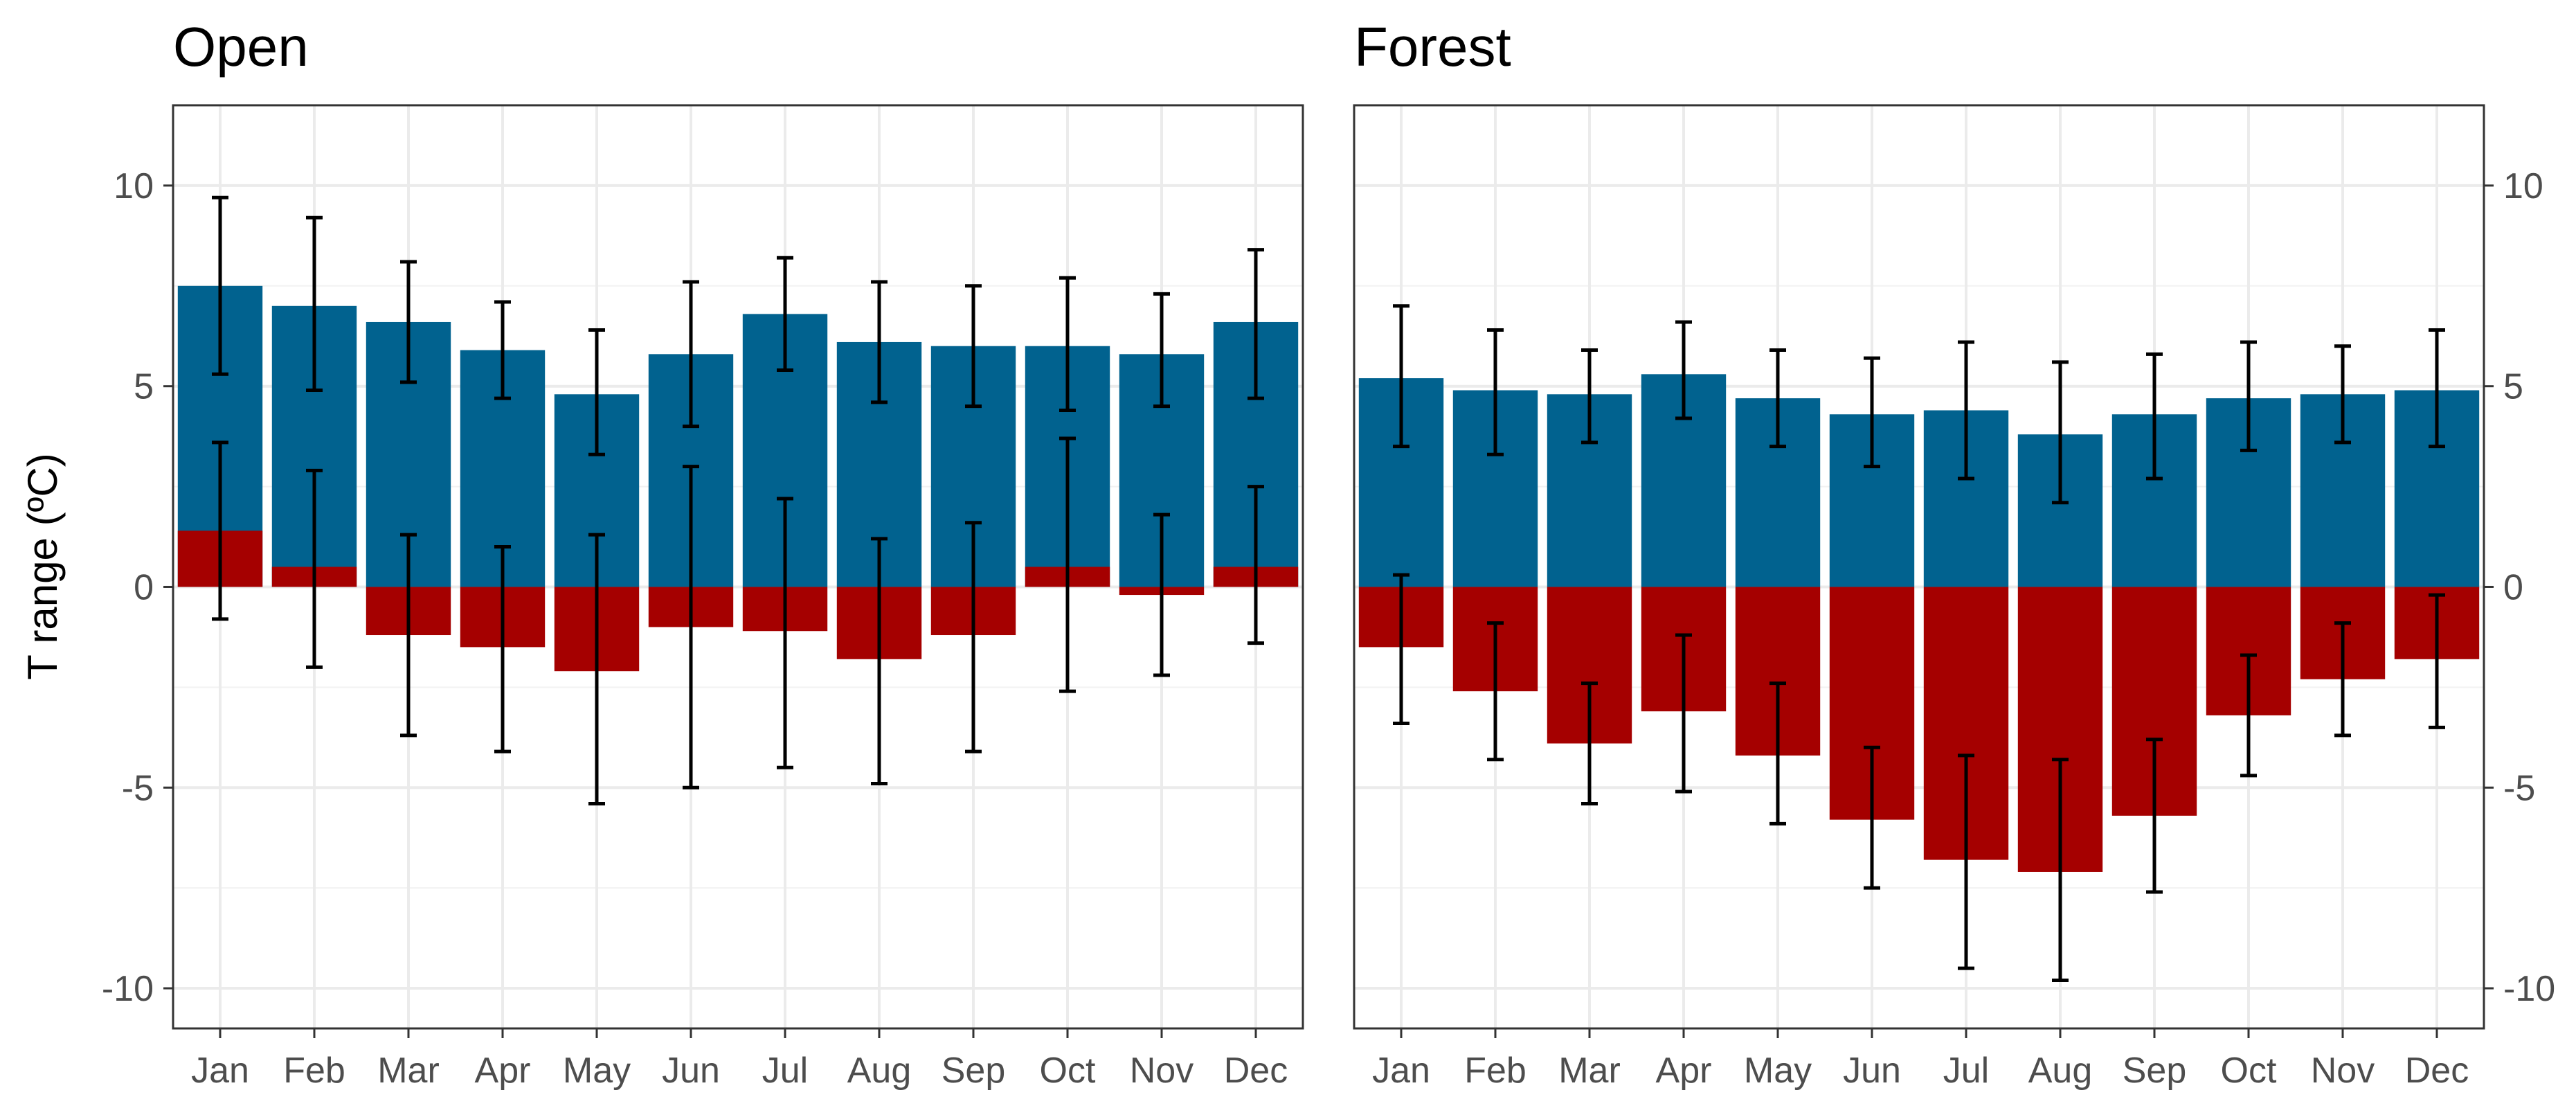 This screenshot has width=2576, height=1106. What do you see at coordinates (241, 47) in the screenshot?
I see `panel-title-open: Open` at bounding box center [241, 47].